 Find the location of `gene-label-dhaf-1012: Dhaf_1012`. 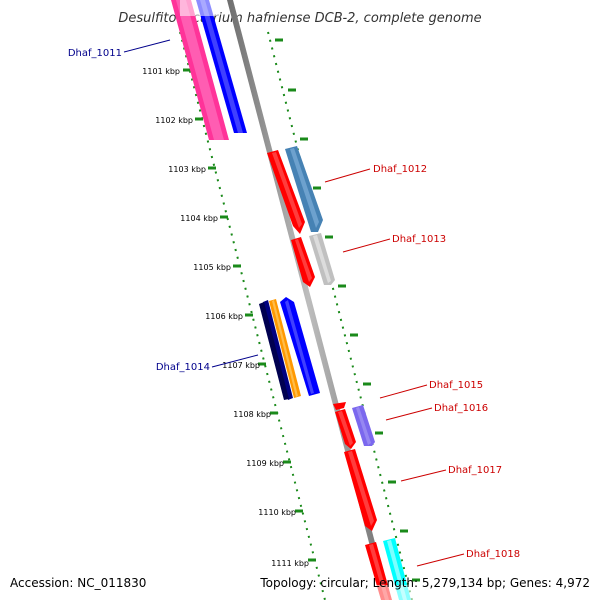

gene-label-dhaf-1012: Dhaf_1012 is located at coordinates (400, 169).